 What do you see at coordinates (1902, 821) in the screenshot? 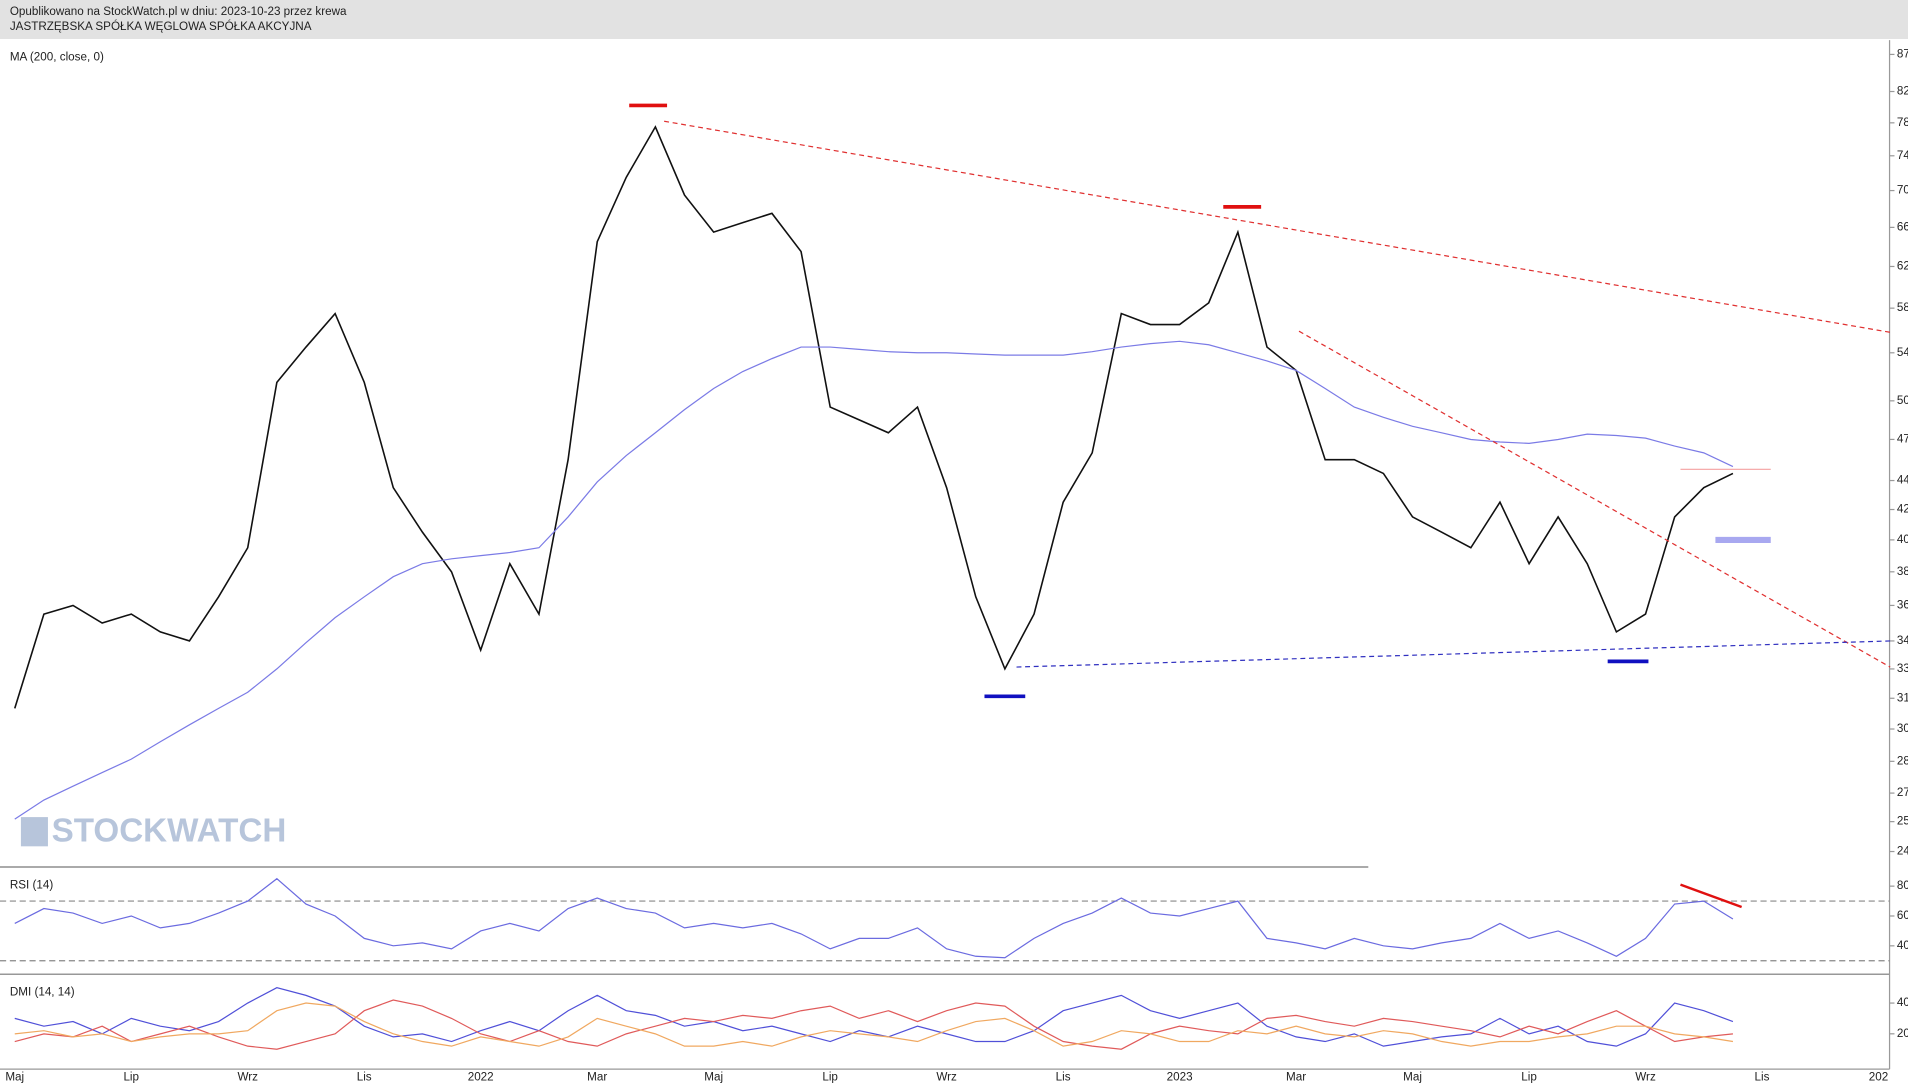
I see `y-tick-label: 25,90` at bounding box center [1902, 821].